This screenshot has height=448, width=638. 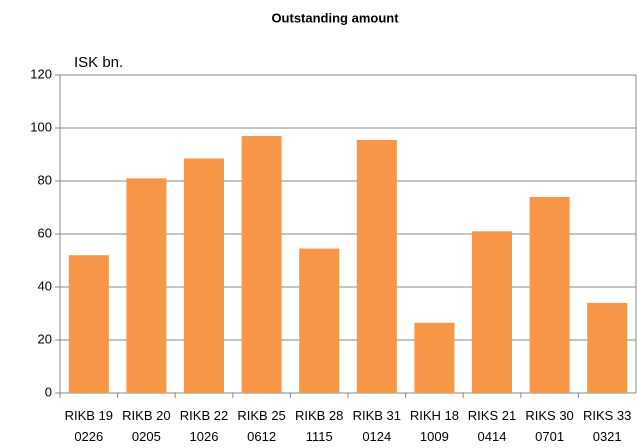 What do you see at coordinates (492, 426) in the screenshot?
I see `x-tick-label: RIKS 21 0414` at bounding box center [492, 426].